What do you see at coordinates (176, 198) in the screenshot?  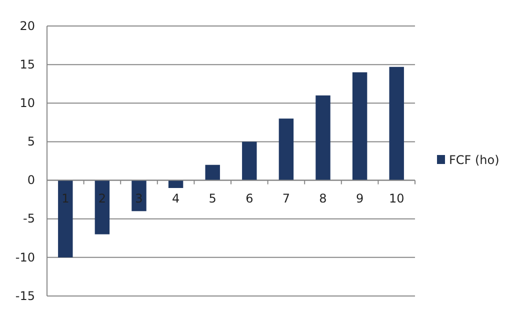 I see `x-tick-label: 4` at bounding box center [176, 198].